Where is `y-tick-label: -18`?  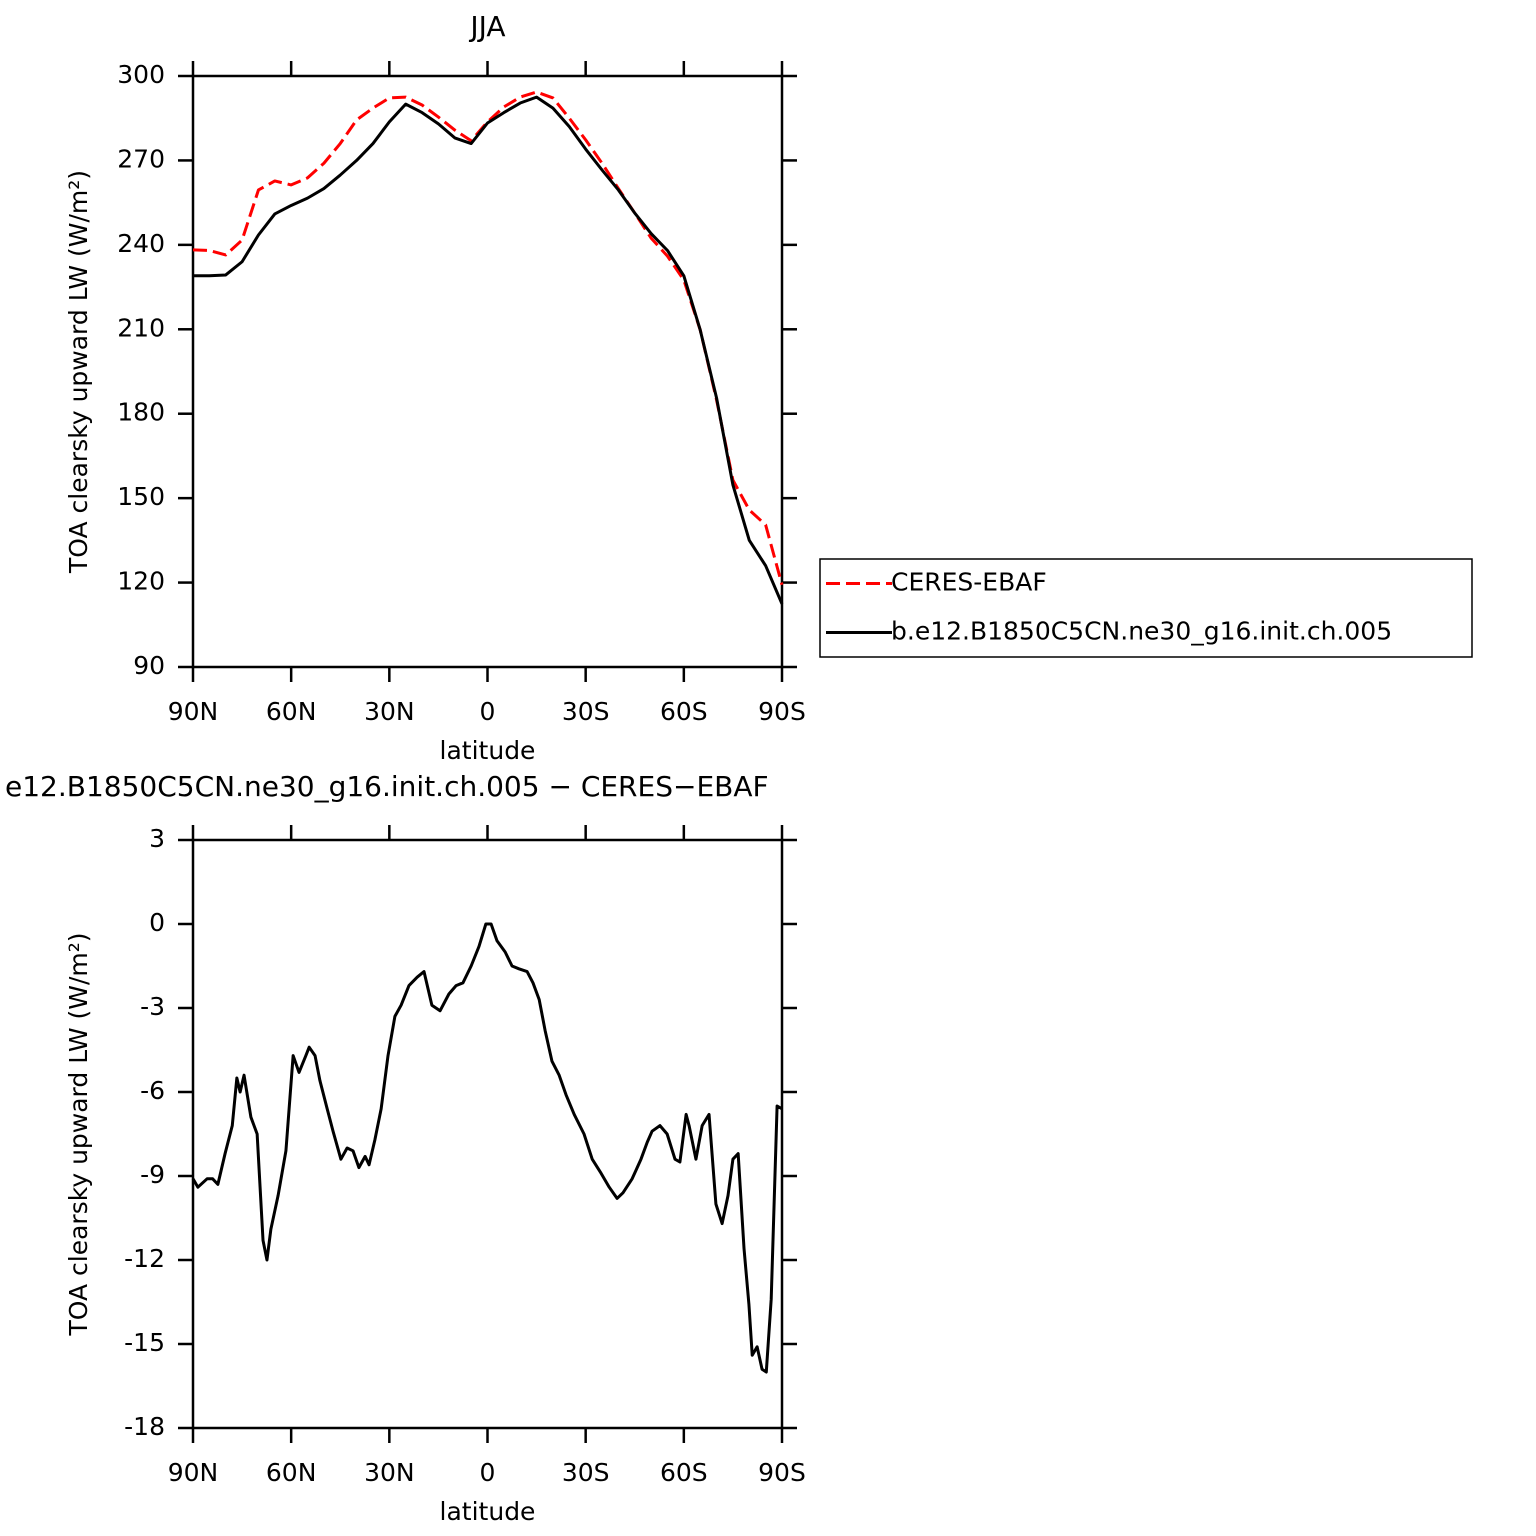
y-tick-label: -18 is located at coordinates (144, 1426).